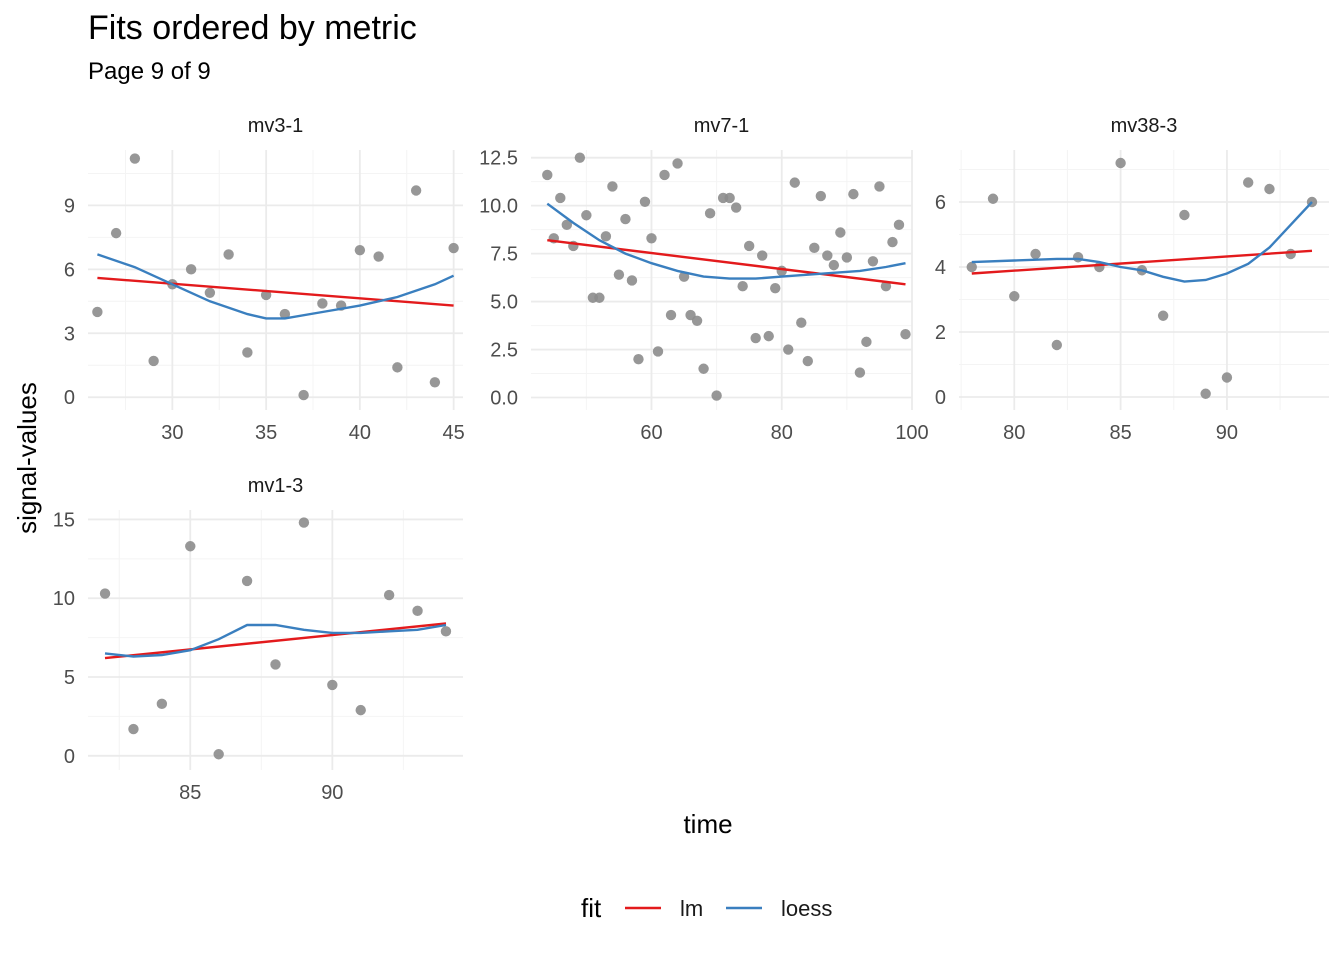 This screenshot has height=960, width=1344. Describe the element at coordinates (360, 433) in the screenshot. I see `x-tick-label: 40` at that location.